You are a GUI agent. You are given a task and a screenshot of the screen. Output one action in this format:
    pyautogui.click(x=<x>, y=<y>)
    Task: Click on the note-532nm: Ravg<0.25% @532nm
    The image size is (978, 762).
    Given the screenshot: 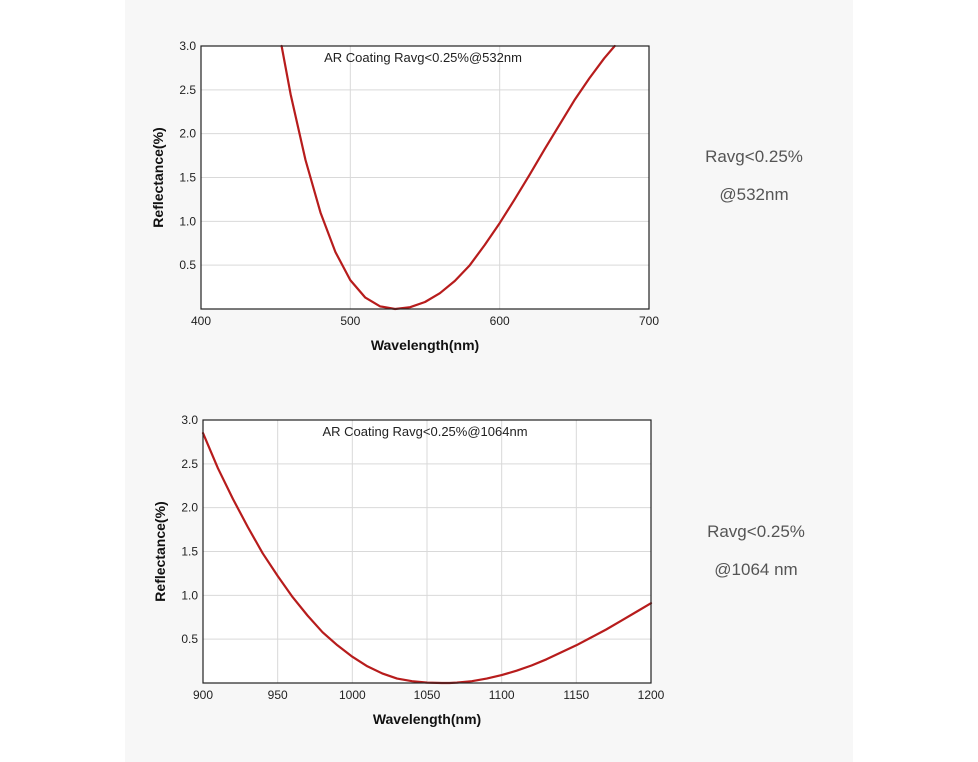 What is the action you would take?
    pyautogui.click(x=754, y=176)
    